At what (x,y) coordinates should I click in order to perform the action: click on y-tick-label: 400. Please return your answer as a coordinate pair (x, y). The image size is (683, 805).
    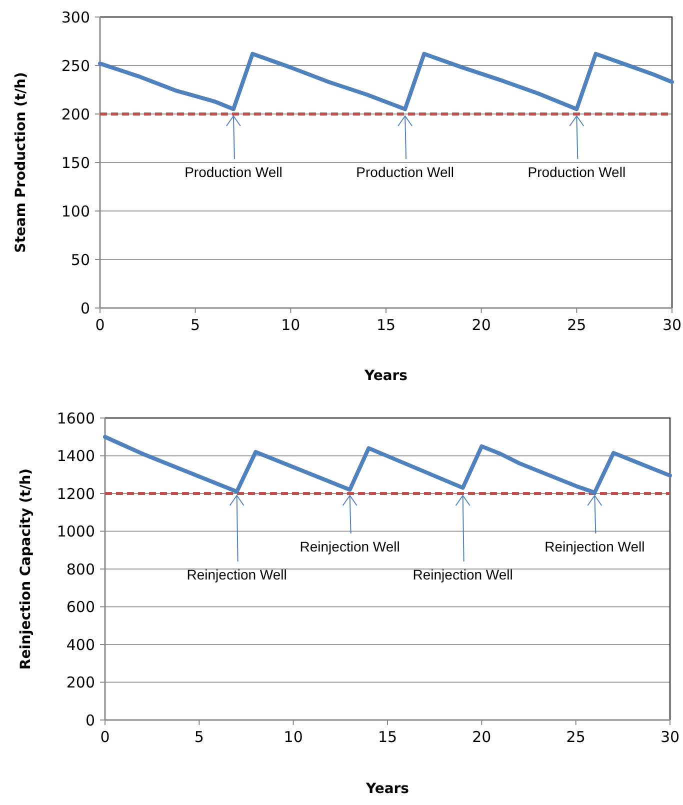
    Looking at the image, I should click on (80, 645).